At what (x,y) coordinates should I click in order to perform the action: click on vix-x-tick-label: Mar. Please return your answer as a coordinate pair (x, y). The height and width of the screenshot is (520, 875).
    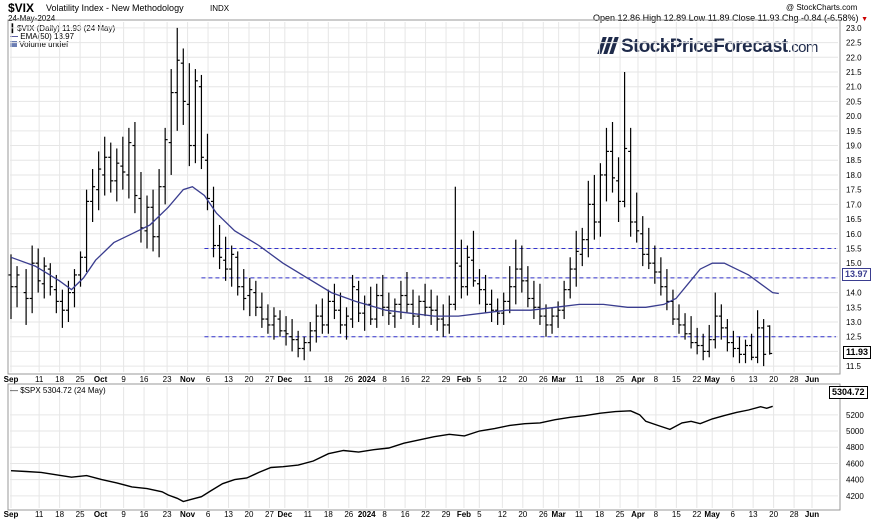
    Looking at the image, I should click on (559, 379).